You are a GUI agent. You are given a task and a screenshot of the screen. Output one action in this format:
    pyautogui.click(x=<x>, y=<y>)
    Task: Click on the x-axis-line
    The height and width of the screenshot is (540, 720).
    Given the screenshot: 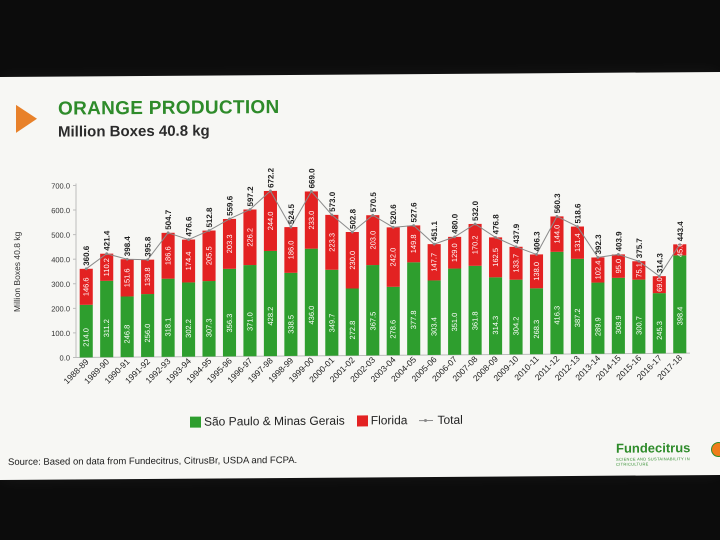 What is the action you would take?
    pyautogui.click(x=383, y=355)
    